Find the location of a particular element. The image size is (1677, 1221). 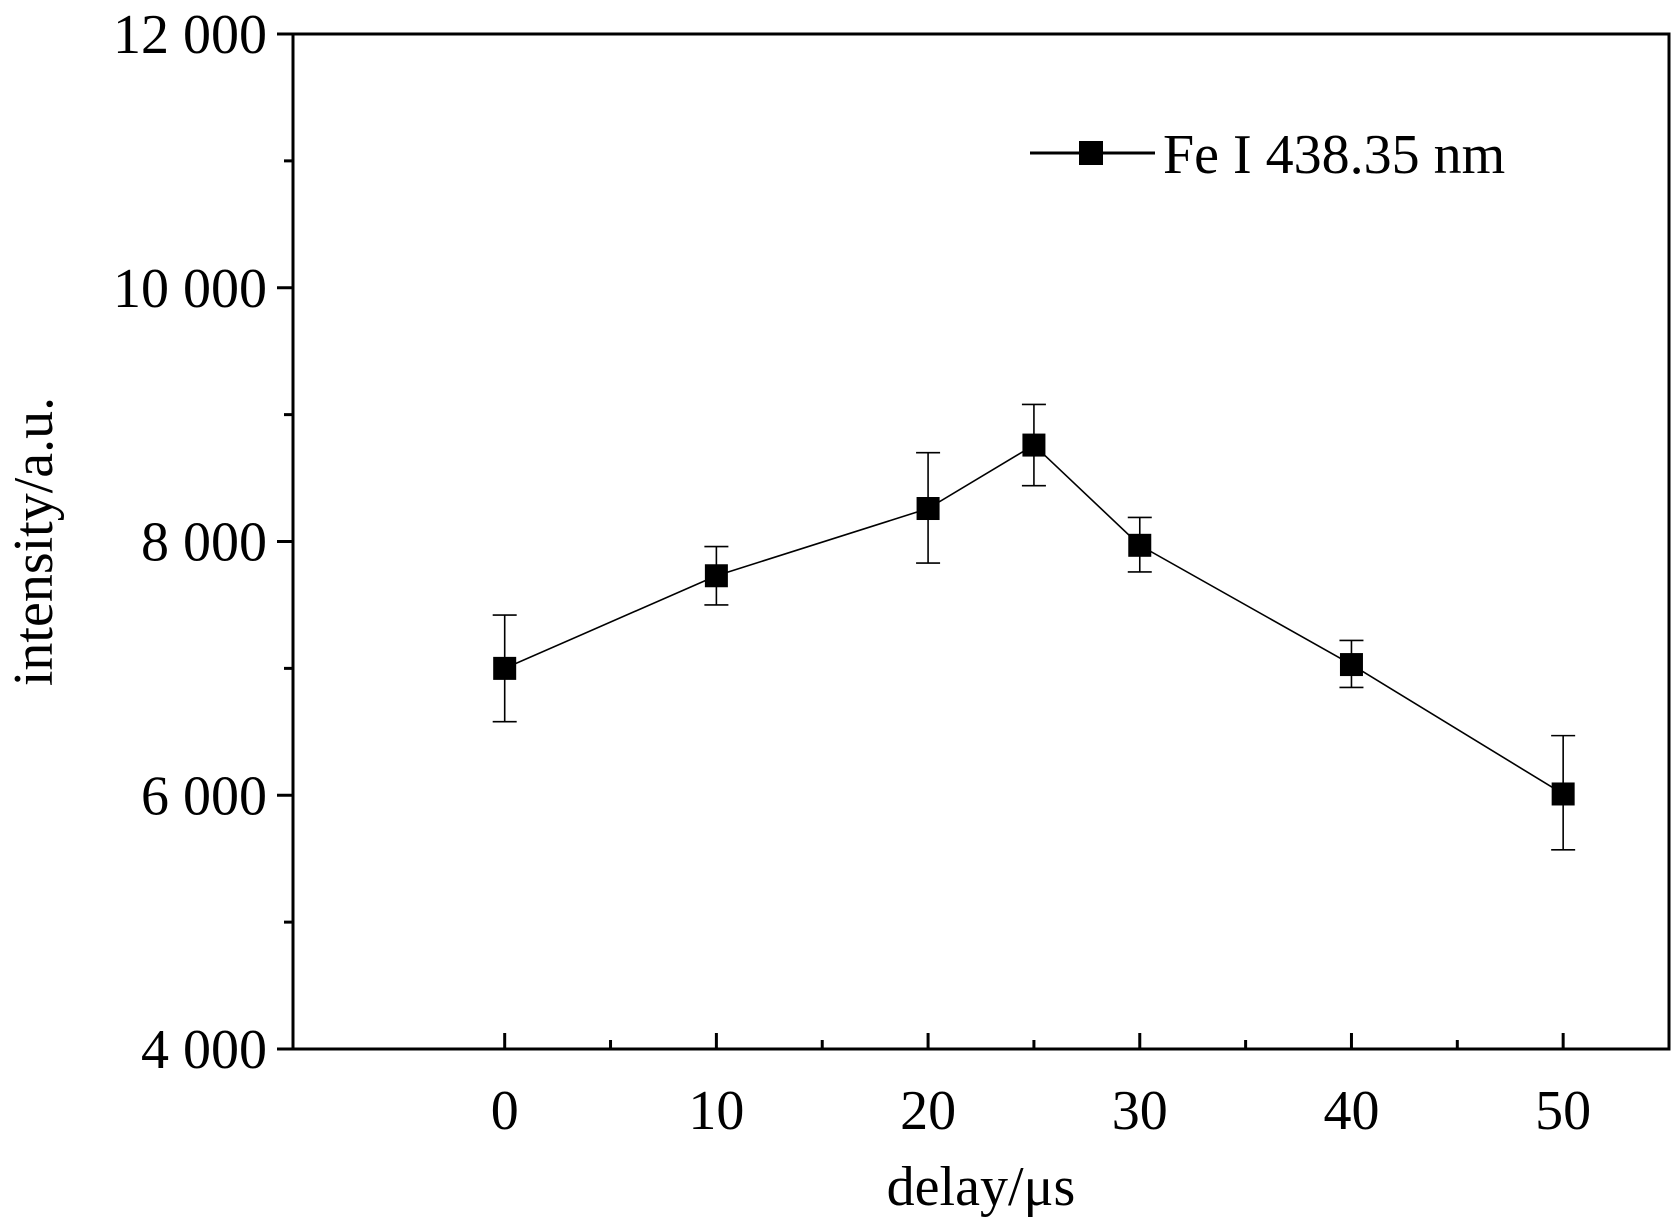

x-tick-label: 20 is located at coordinates (928, 1111).